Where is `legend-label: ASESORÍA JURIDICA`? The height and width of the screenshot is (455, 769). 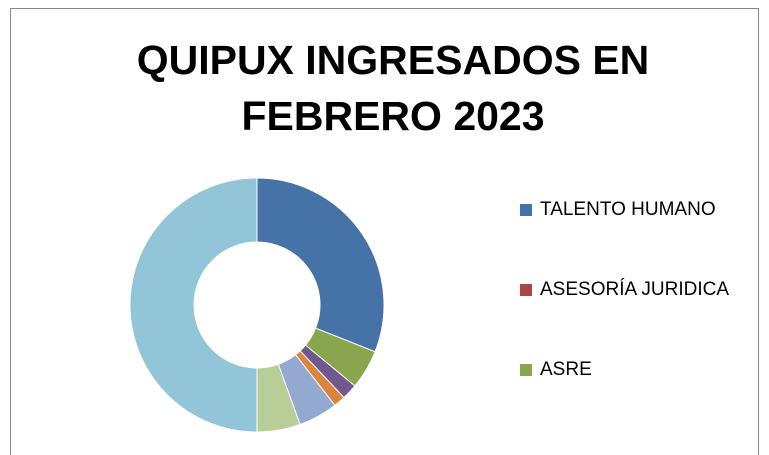 legend-label: ASESORÍA JURIDICA is located at coordinates (634, 289).